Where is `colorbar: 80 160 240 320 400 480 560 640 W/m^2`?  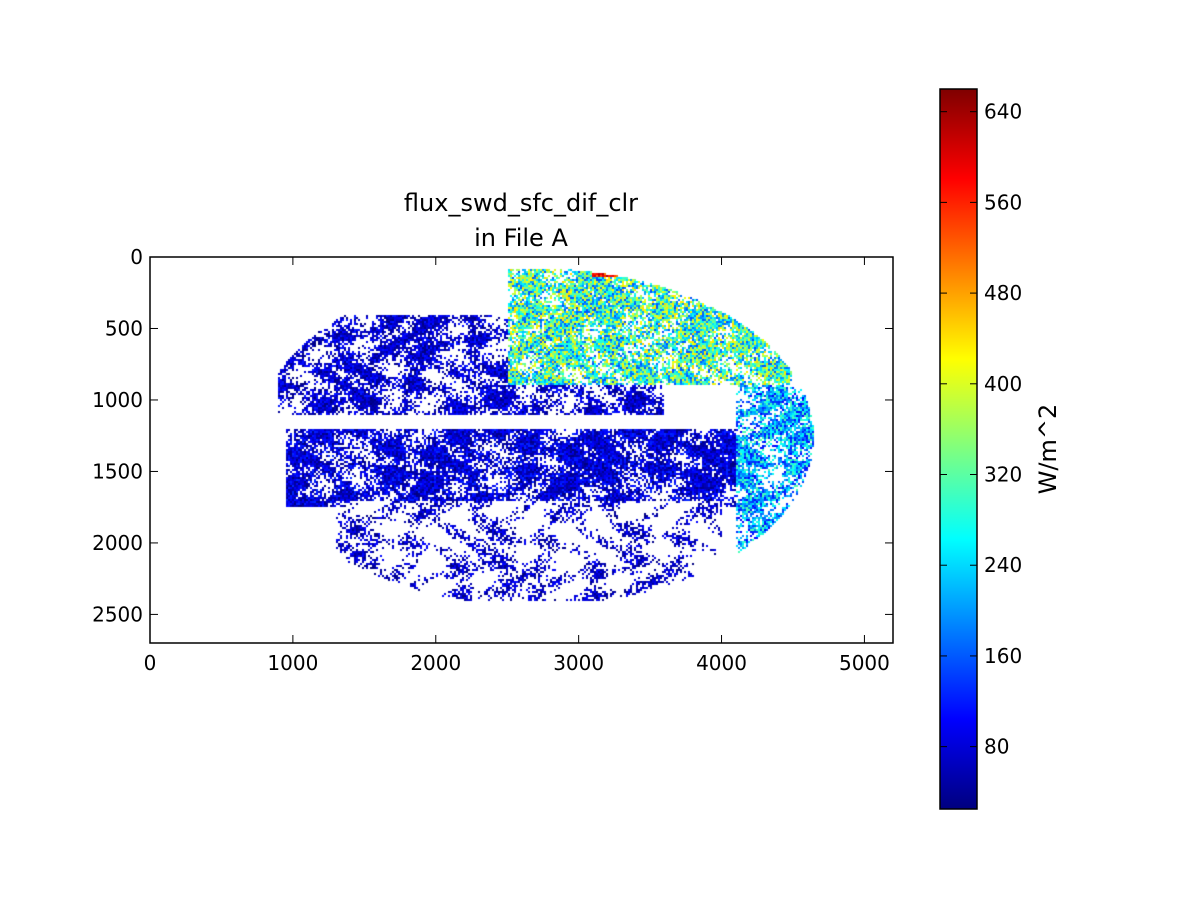 colorbar: 80 160 240 320 400 480 560 640 W/m^2 is located at coordinates (1000, 449).